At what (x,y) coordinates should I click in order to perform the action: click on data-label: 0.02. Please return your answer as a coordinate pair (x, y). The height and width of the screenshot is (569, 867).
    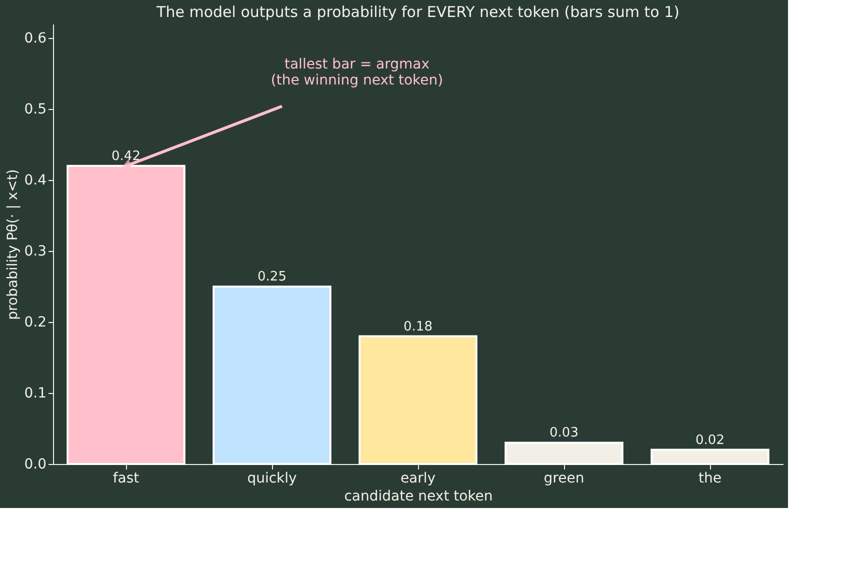
    Looking at the image, I should click on (710, 440).